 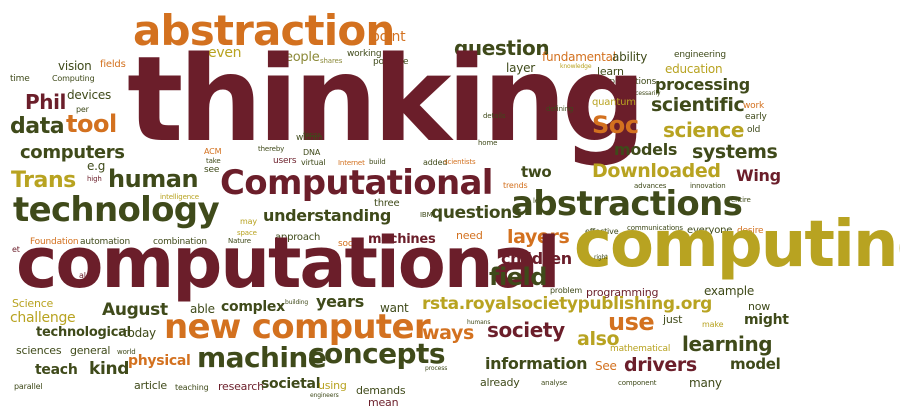 I want to click on word-see-small: see, so click(x=212, y=170).